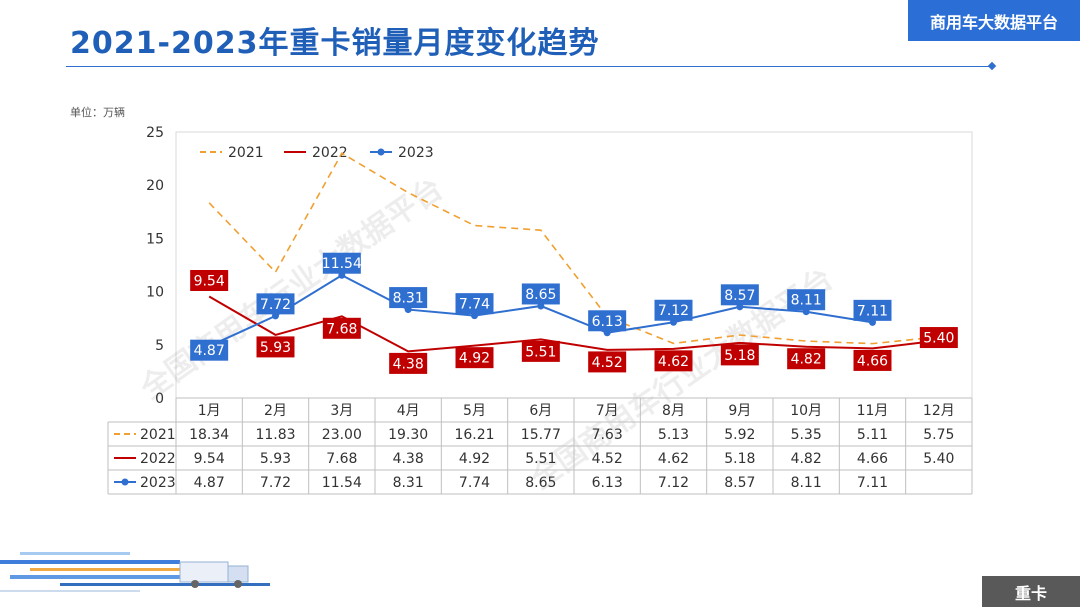 The width and height of the screenshot is (1080, 607). I want to click on label-2022: 5.18, so click(739, 356).